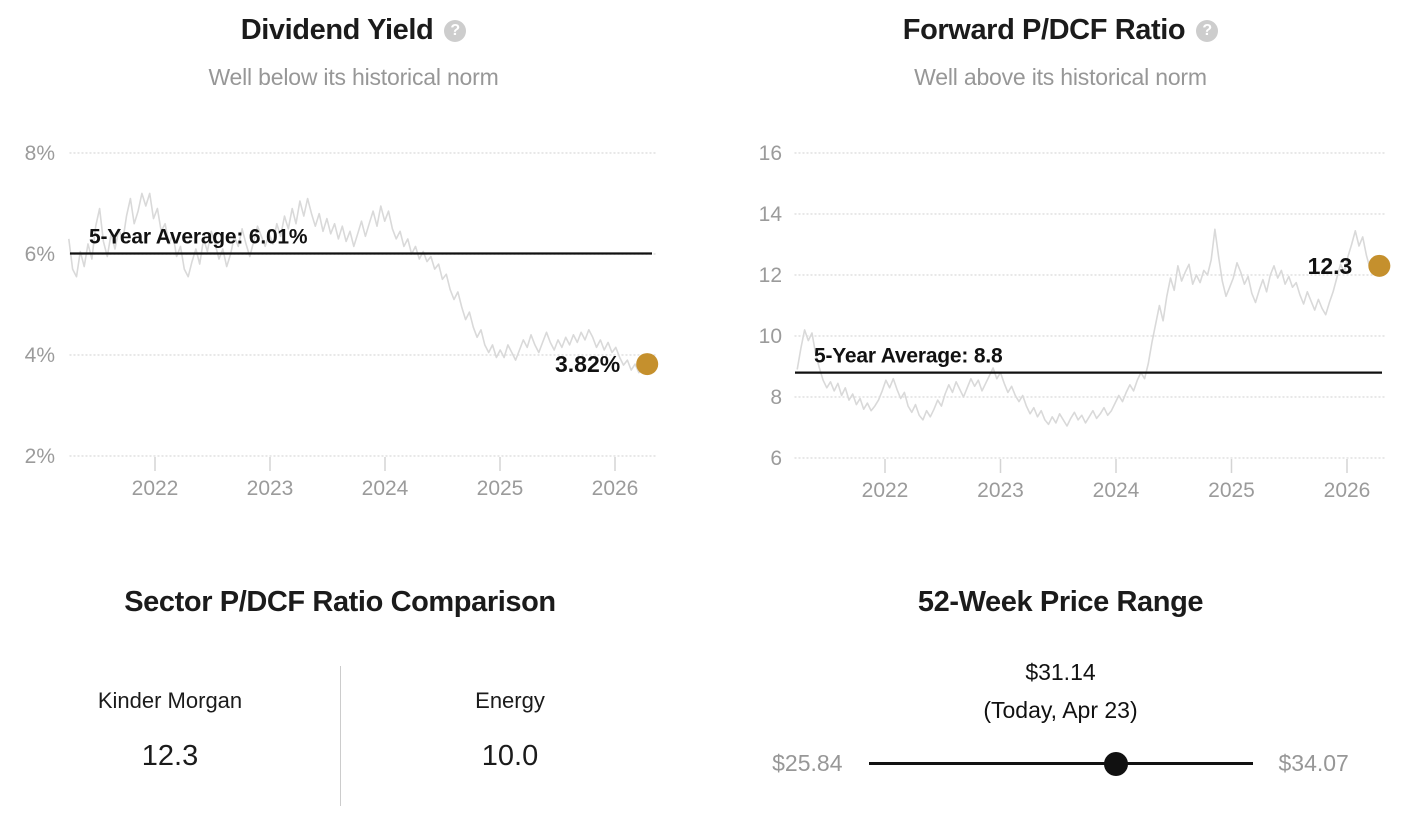  I want to click on range-track, so click(1060, 763).